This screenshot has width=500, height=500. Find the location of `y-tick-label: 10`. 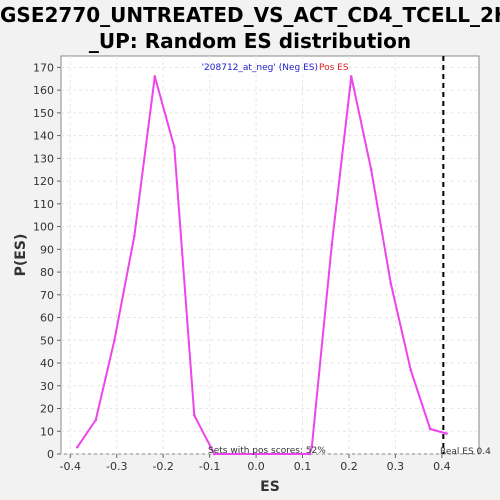

y-tick-label: 10 is located at coordinates (47, 431).